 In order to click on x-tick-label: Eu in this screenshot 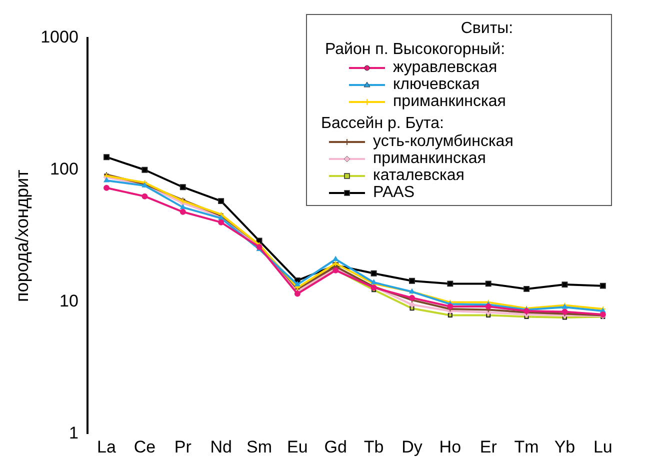, I will do `click(297, 446)`.